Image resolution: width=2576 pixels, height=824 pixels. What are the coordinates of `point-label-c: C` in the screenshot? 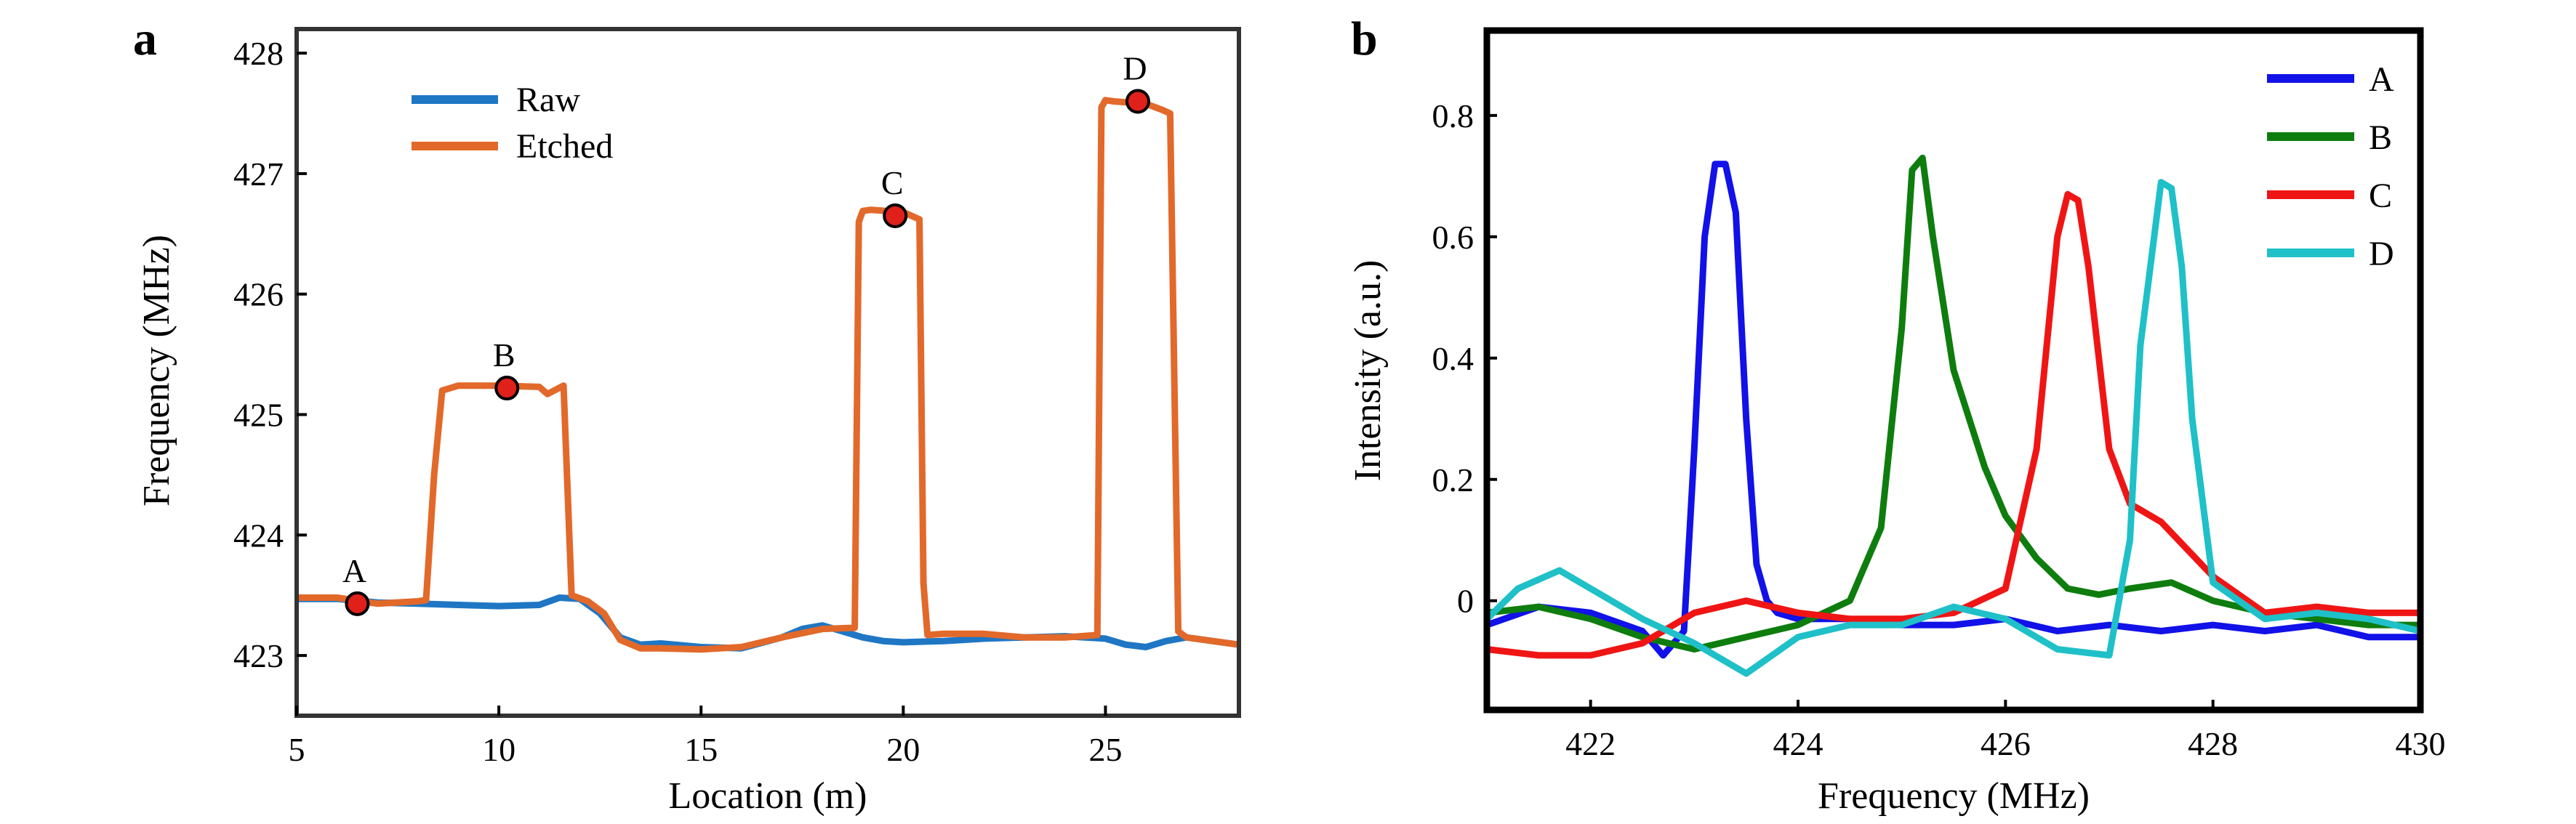 It's located at (893, 182).